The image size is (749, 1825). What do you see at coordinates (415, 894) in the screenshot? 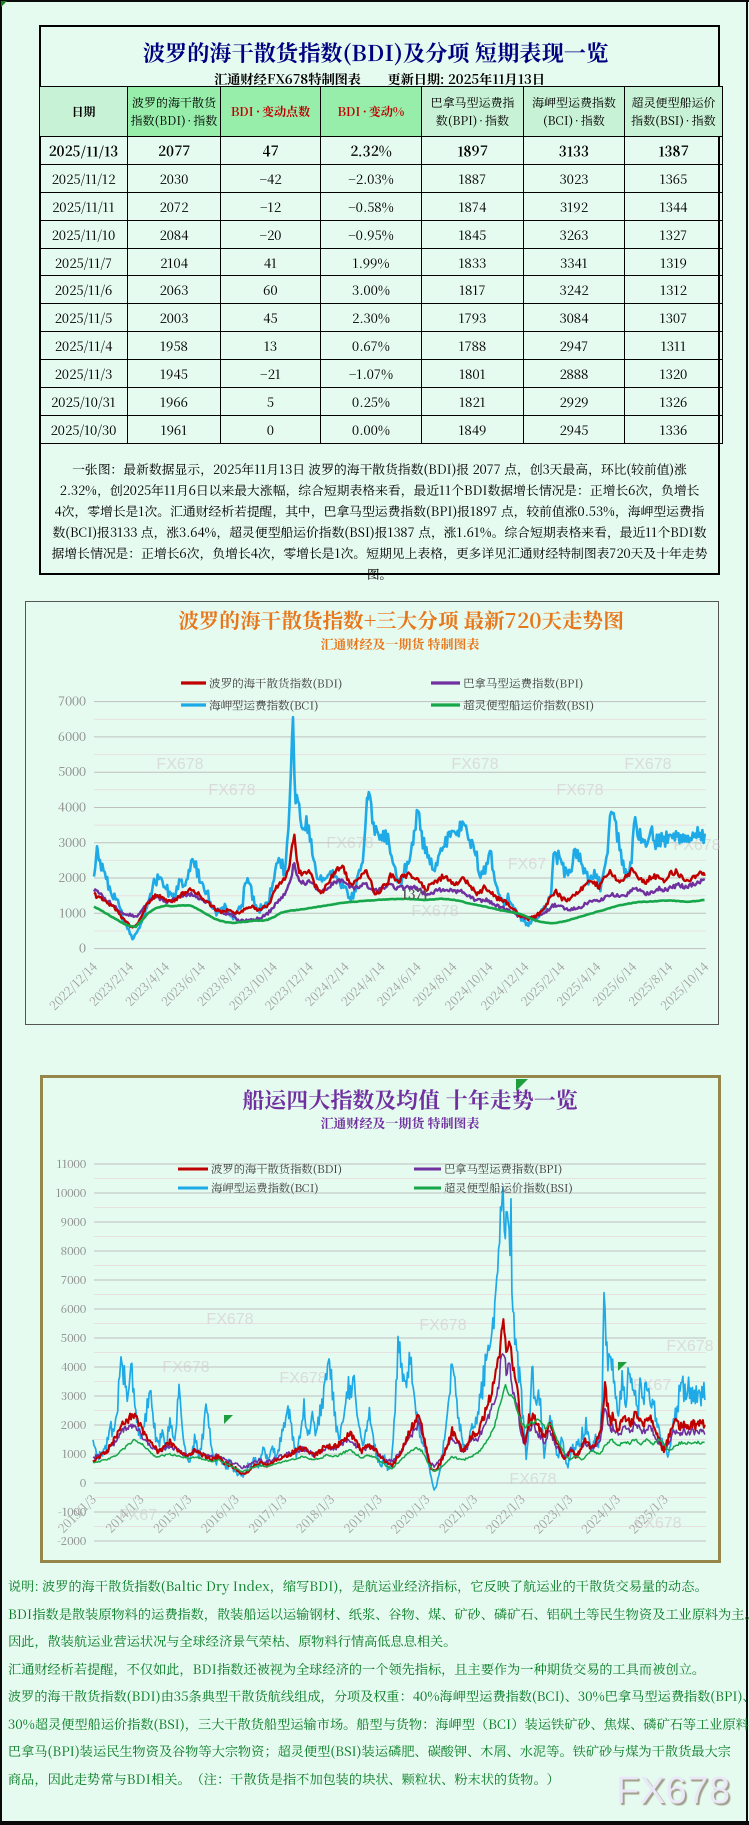
I see `svg-text: 1371` at bounding box center [415, 894].